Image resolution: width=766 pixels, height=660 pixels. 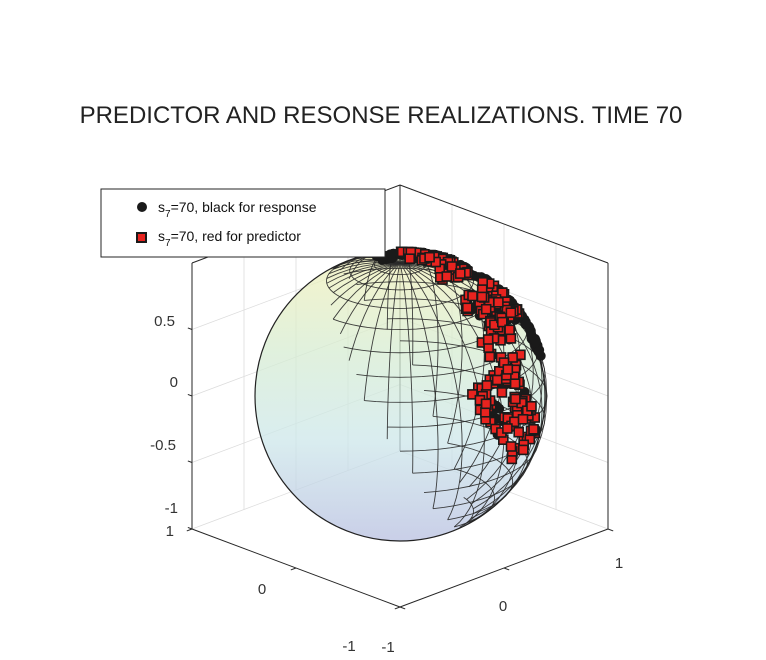 I want to click on legend-response-s: s, so click(x=161, y=207).